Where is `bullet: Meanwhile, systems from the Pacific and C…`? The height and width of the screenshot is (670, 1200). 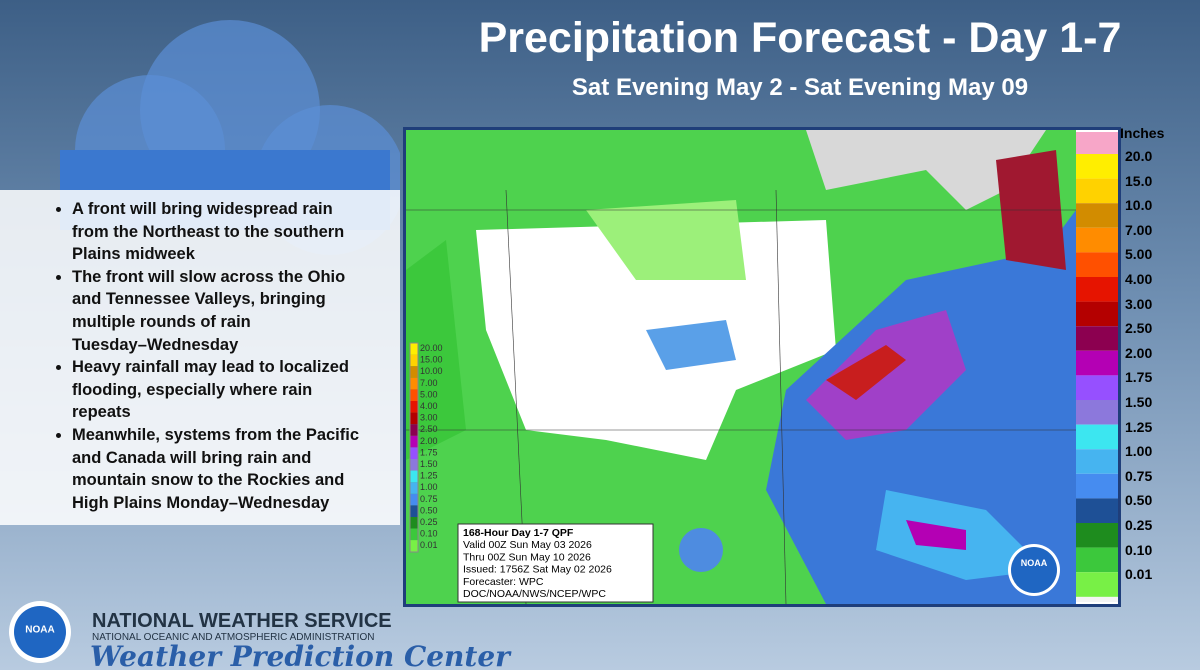
bullet: Meanwhile, systems from the Pacific and C… is located at coordinates (236, 469).